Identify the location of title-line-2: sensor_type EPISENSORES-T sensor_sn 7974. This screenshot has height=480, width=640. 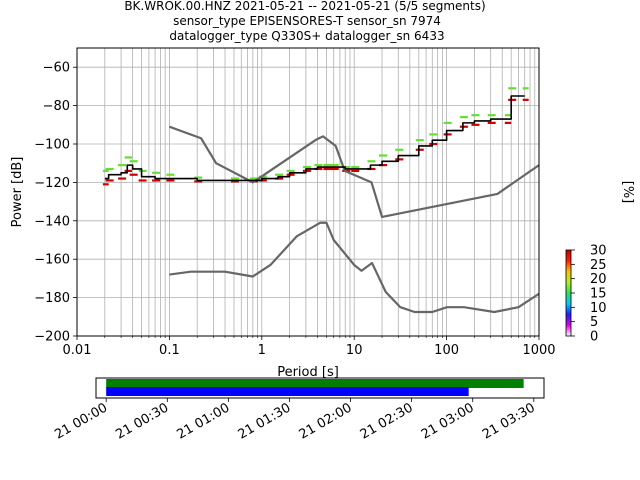
(307, 21).